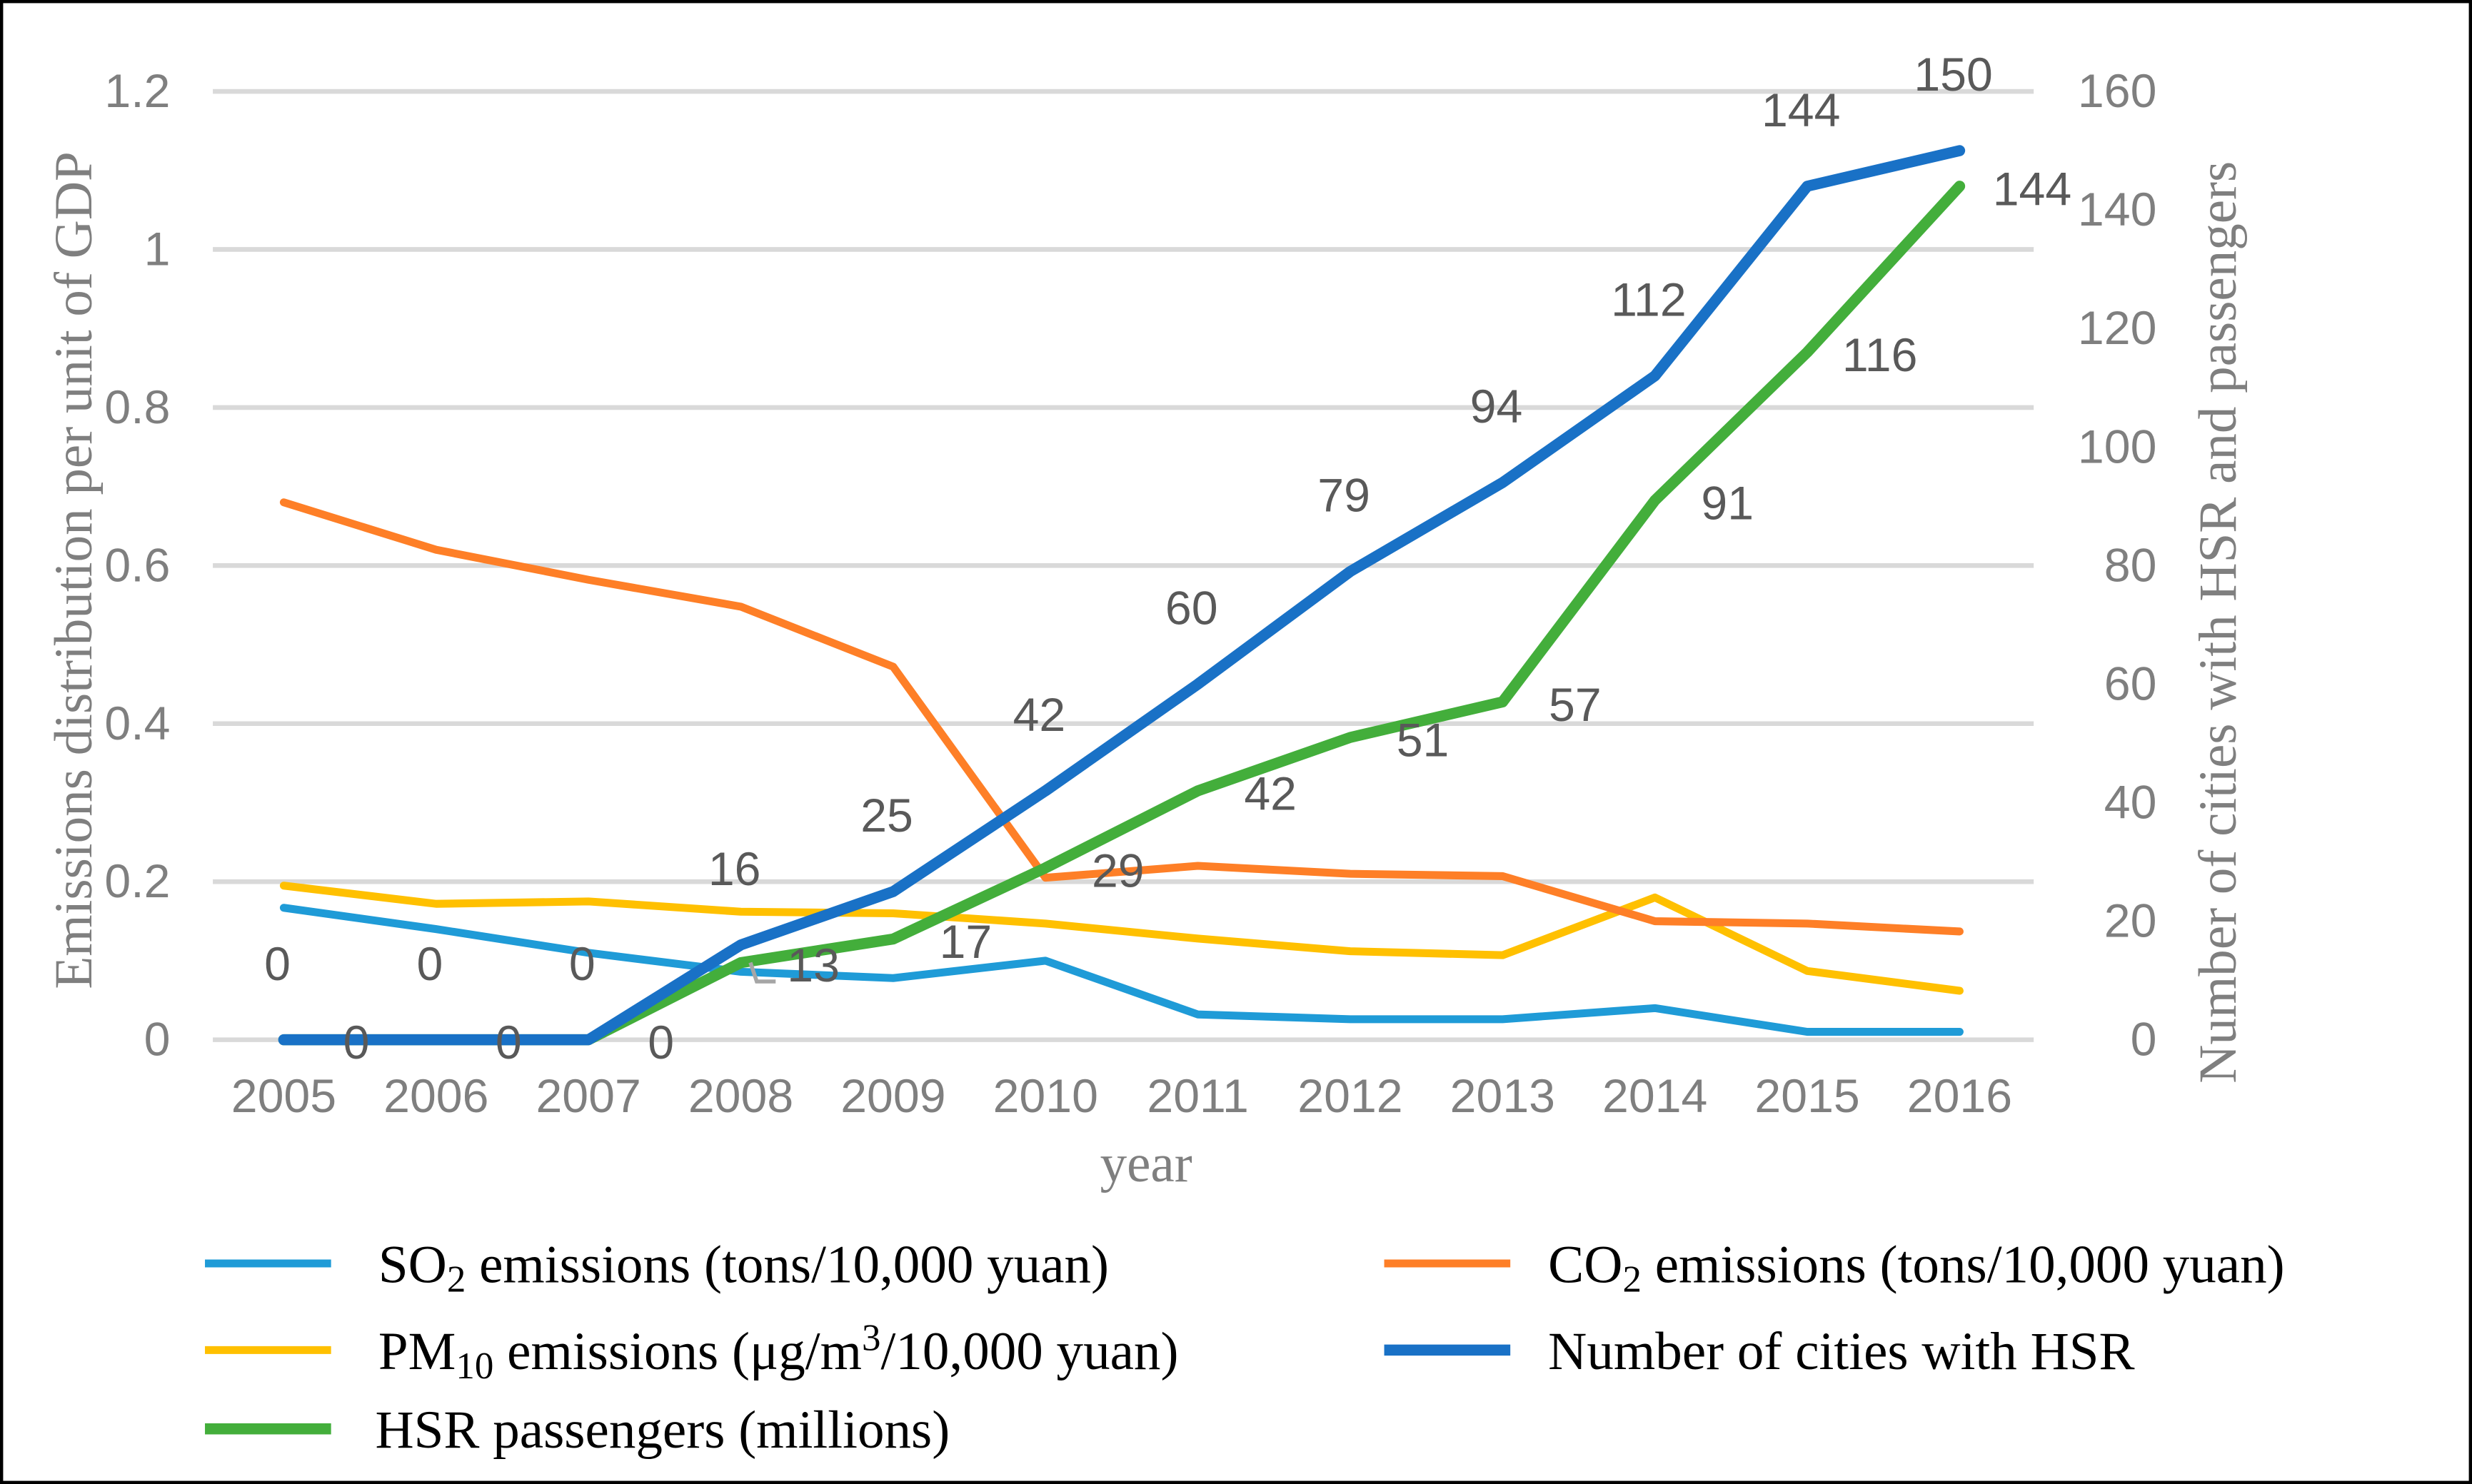  I want to click on data-label: 150, so click(1953, 75).